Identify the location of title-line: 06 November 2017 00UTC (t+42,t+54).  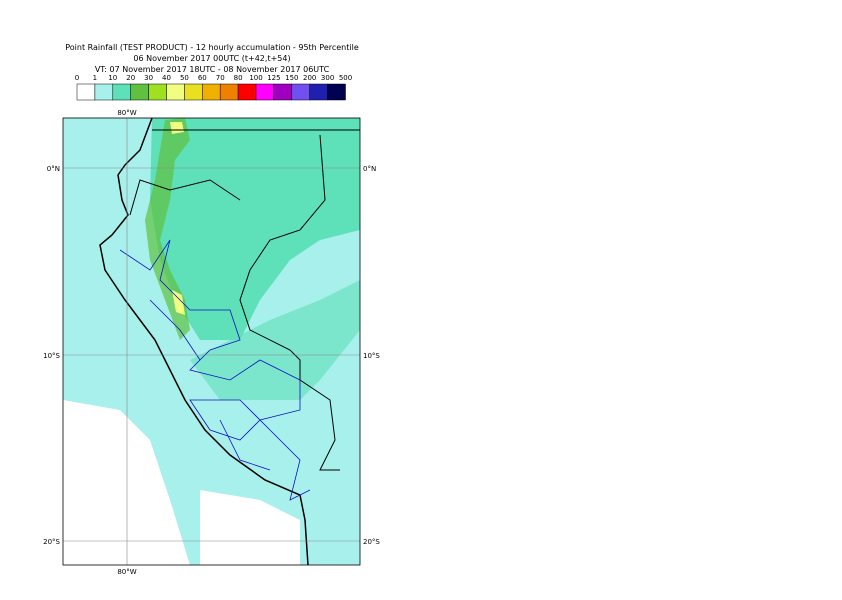
(211, 58).